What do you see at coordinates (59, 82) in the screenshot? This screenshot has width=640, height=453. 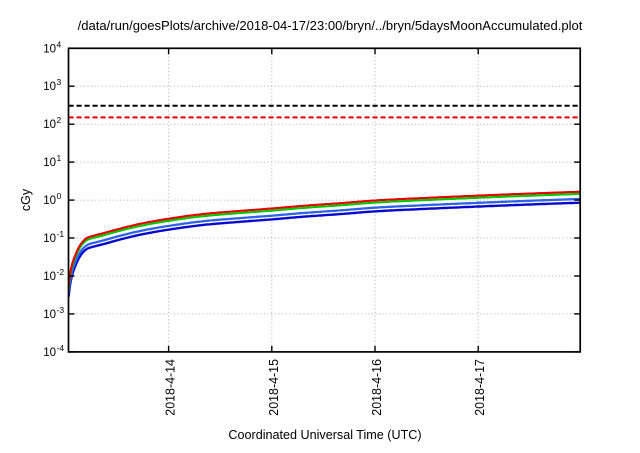 I see `svg-text: 3` at bounding box center [59, 82].